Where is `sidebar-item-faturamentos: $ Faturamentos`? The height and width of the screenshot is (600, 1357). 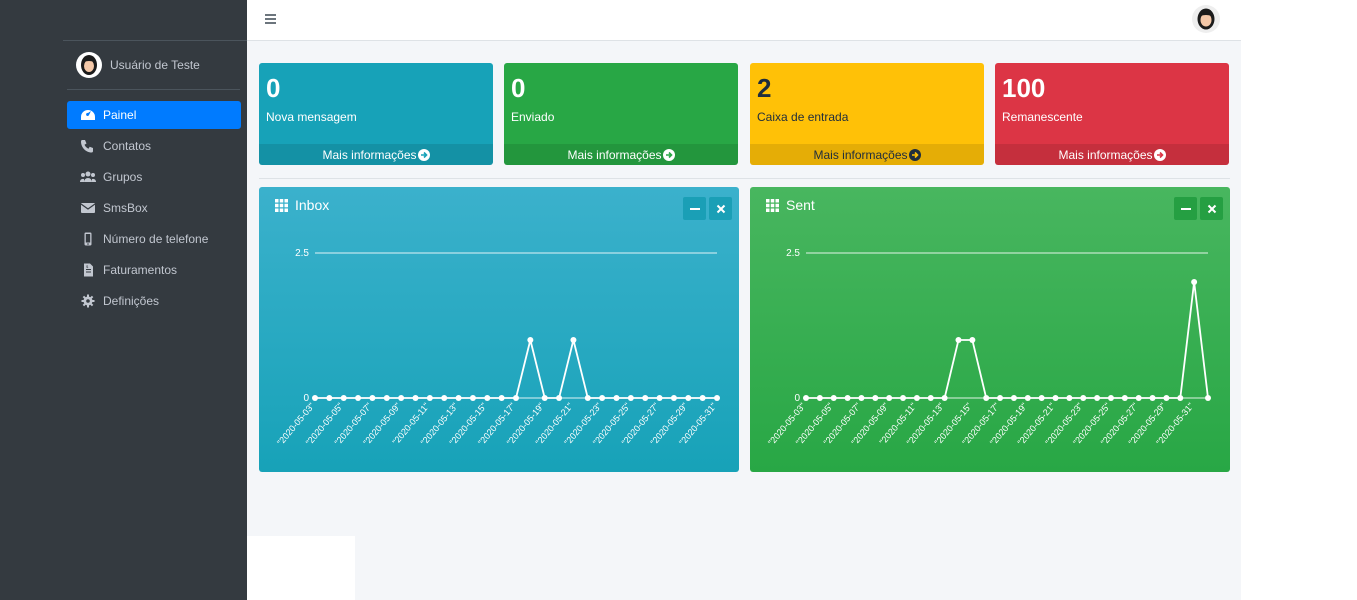
sidebar-item-faturamentos: $ Faturamentos is located at coordinates (154, 270).